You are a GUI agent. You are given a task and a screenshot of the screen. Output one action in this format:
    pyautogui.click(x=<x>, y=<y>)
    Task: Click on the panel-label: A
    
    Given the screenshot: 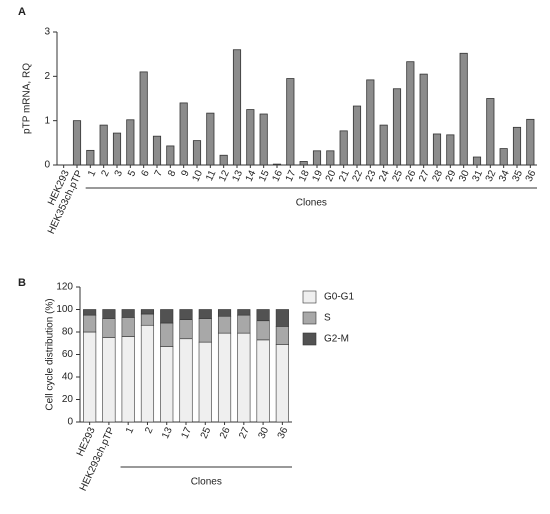 What is the action you would take?
    pyautogui.click(x=22, y=12)
    